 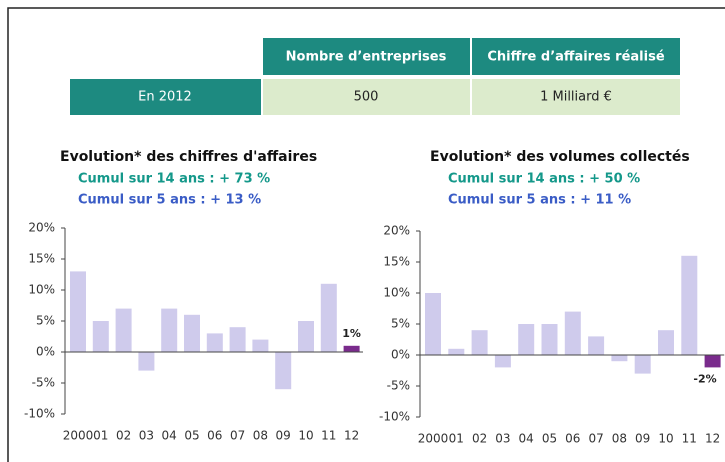 I want to click on value-label: -2%, so click(x=704, y=378).